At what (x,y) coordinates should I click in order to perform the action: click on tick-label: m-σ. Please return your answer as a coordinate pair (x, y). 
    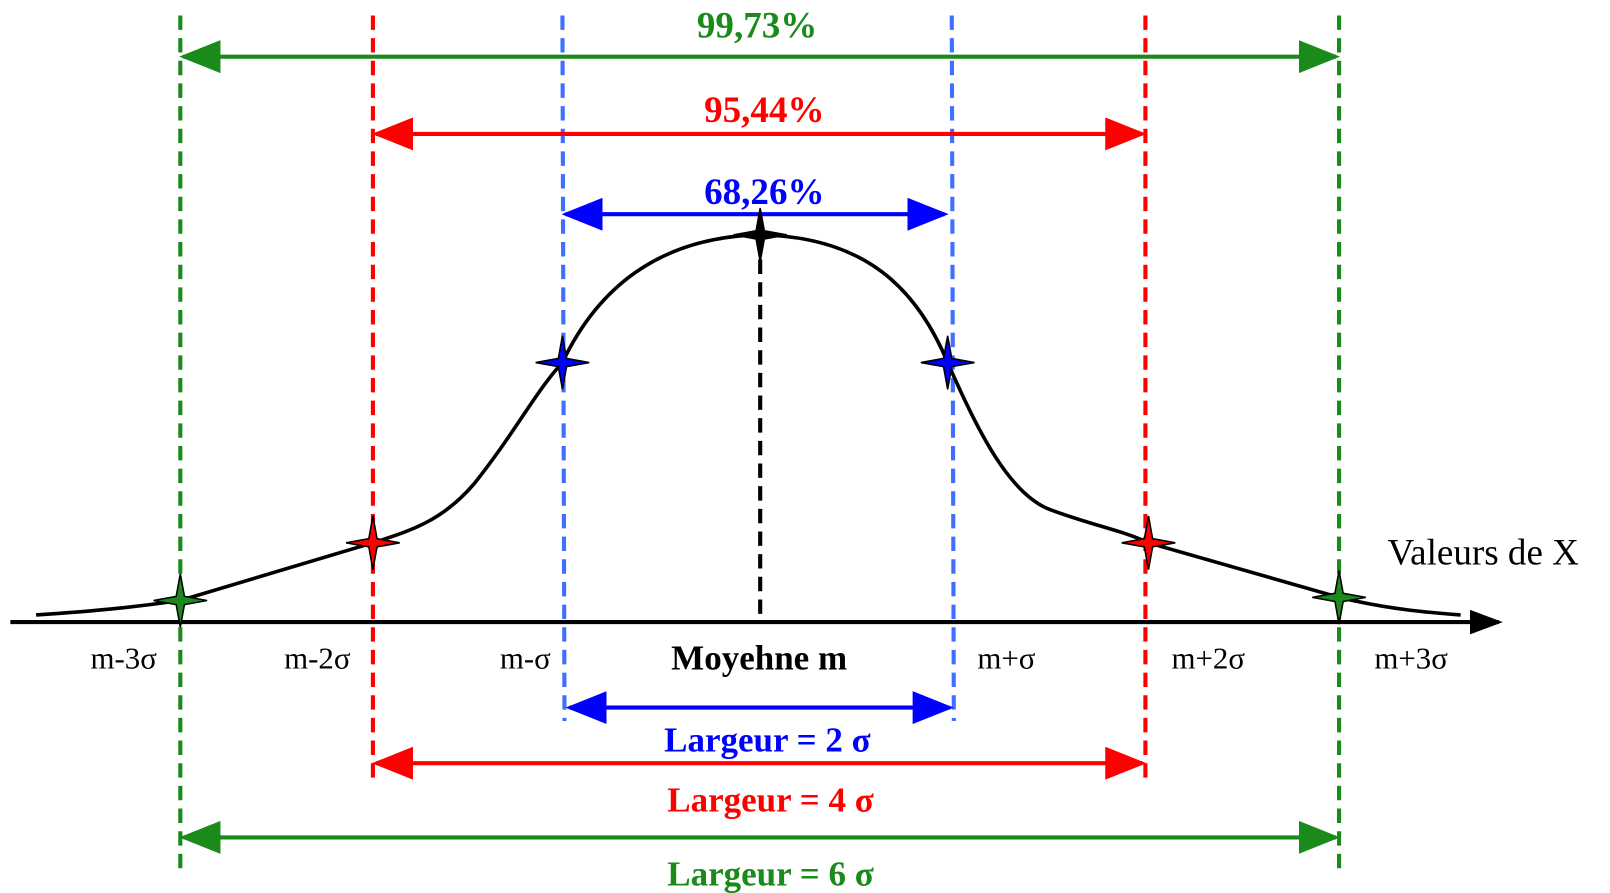
    Looking at the image, I should click on (525, 657).